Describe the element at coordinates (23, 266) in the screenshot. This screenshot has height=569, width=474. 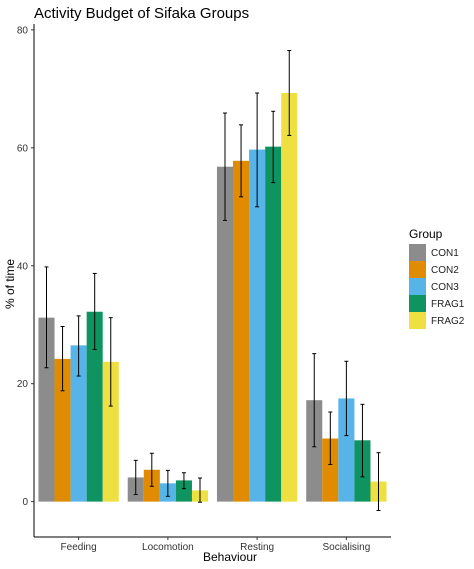
I see `y-tick-label: 40` at that location.